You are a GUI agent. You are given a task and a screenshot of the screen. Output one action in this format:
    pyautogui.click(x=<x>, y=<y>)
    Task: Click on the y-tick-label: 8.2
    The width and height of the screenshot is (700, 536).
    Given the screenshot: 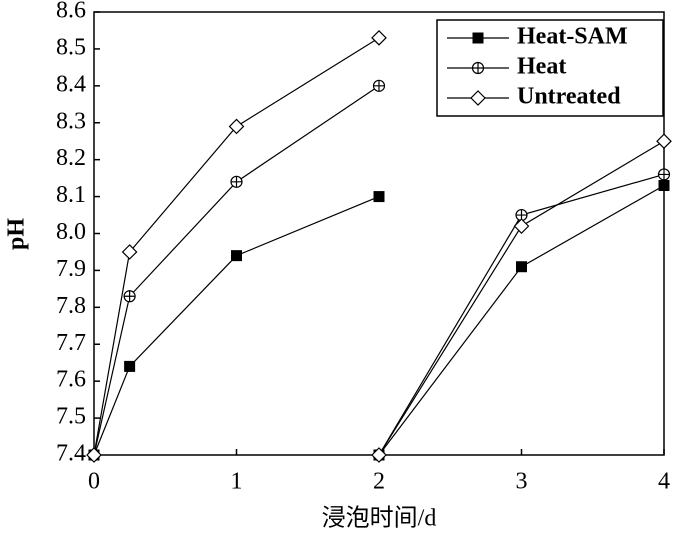 What is the action you would take?
    pyautogui.click(x=71, y=158)
    